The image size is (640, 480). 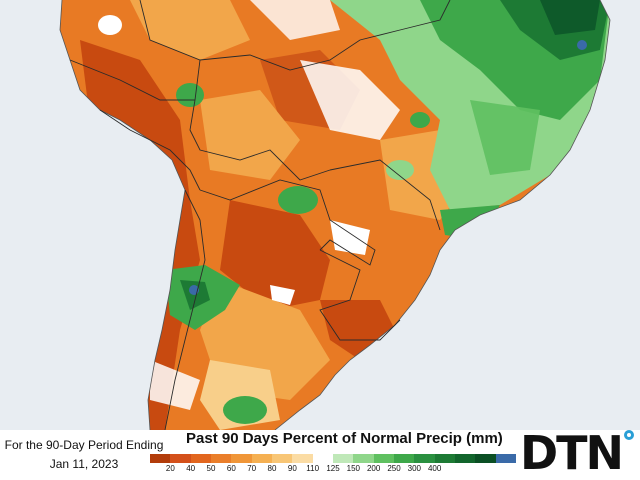 What do you see at coordinates (353, 468) in the screenshot?
I see `legend-tick-label: 150` at bounding box center [353, 468].